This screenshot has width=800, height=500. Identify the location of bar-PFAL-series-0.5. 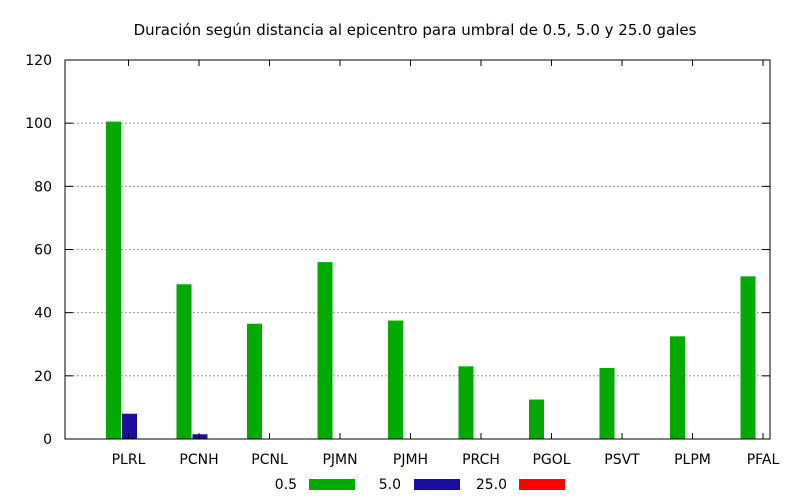
(748, 357).